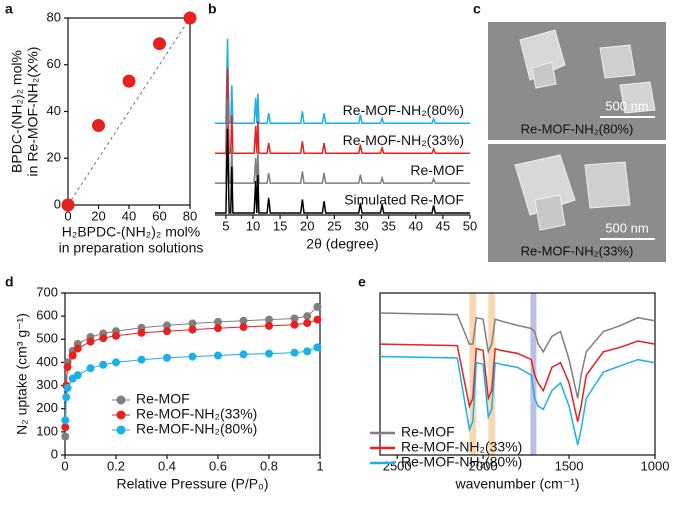 The width and height of the screenshot is (675, 518). What do you see at coordinates (225, 225) in the screenshot?
I see `x-tick-label: 5` at bounding box center [225, 225].